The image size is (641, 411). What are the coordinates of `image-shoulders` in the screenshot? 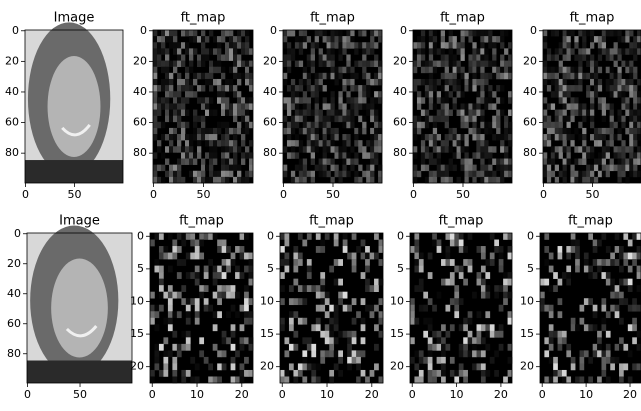 It's located at (79, 371).